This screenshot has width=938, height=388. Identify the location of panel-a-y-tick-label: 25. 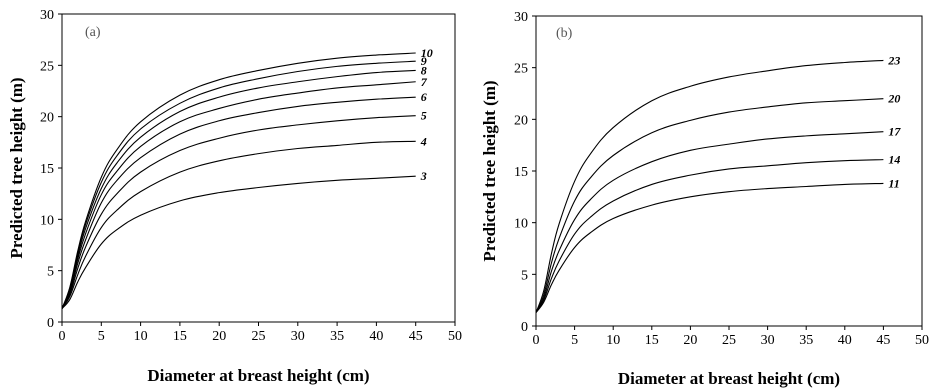
(47, 66).